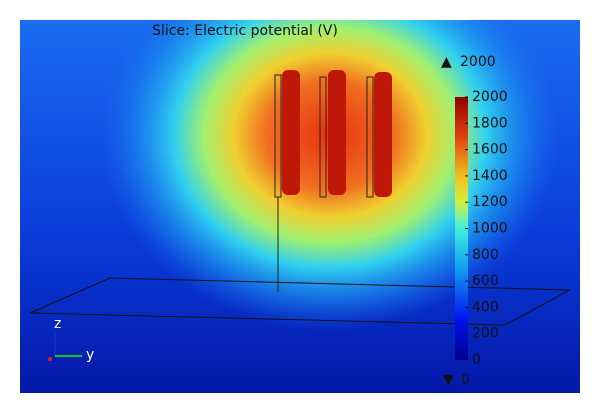  Describe the element at coordinates (490, 123) in the screenshot. I see `colorbar-tick-label: 1800` at that location.